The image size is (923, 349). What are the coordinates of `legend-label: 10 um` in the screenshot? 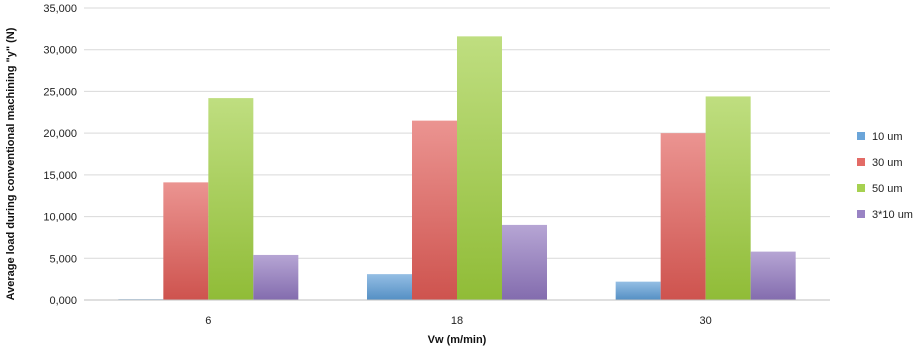 It's located at (887, 137).